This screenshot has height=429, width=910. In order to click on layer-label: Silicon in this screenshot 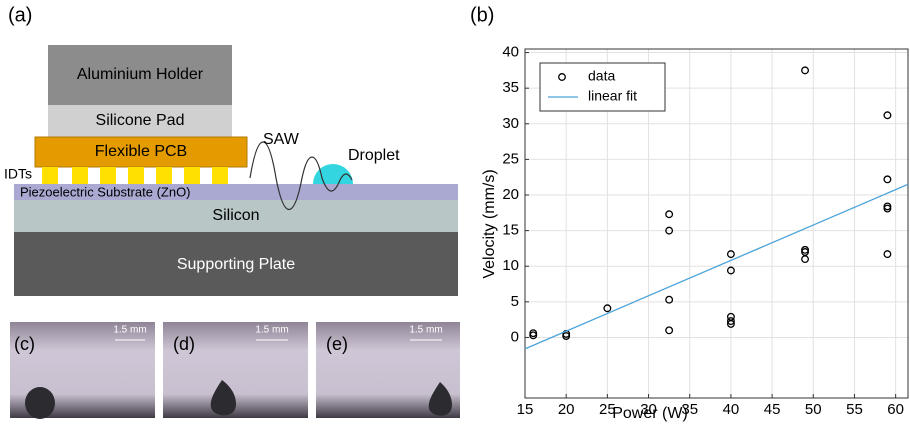, I will do `click(235, 215)`.